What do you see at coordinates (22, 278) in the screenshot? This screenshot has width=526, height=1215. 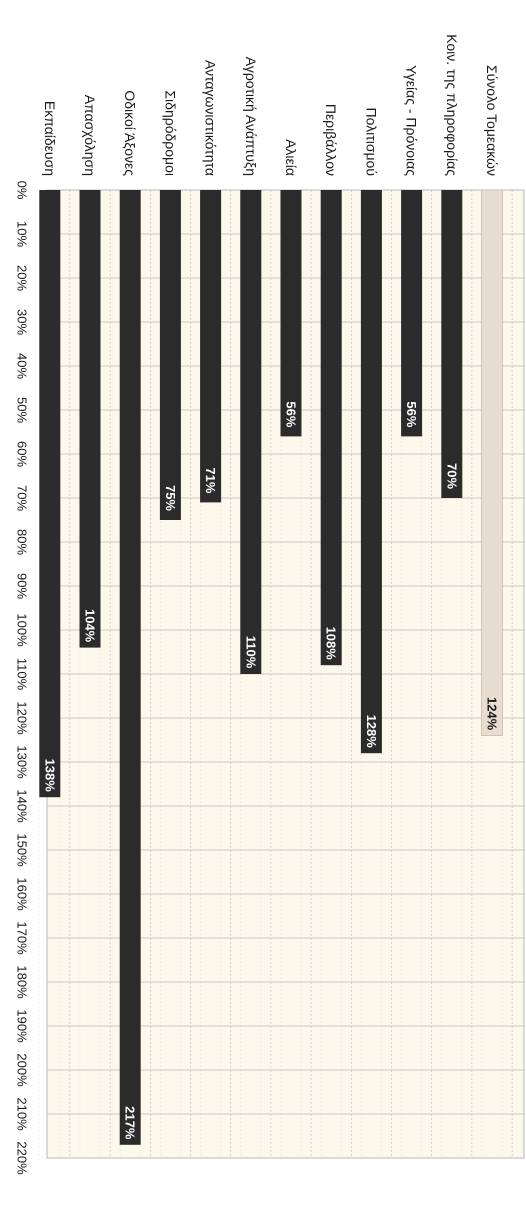 I see `tick-label: 20%` at bounding box center [22, 278].